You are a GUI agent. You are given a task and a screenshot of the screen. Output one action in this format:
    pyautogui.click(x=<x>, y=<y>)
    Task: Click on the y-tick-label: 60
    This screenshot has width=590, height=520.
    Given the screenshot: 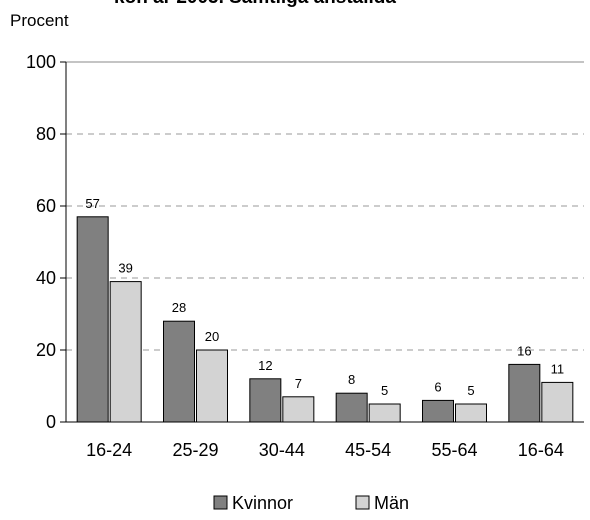 What is the action you would take?
    pyautogui.click(x=46, y=206)
    